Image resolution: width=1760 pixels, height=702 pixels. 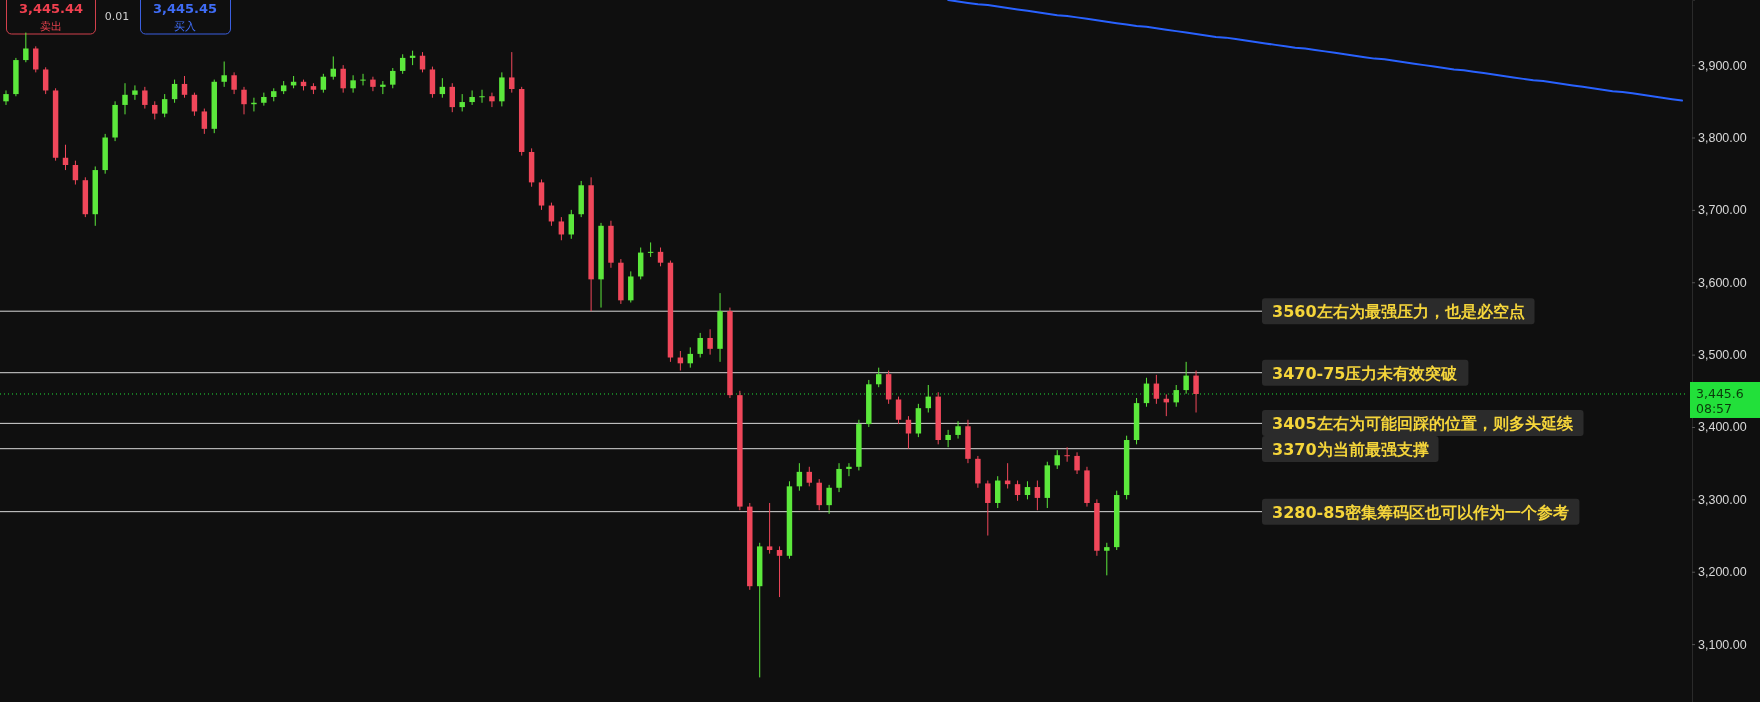 What do you see at coordinates (1421, 512) in the screenshot?
I see `ref-line-label: 3280-85密集筹码区也可以作为一个参考` at bounding box center [1421, 512].